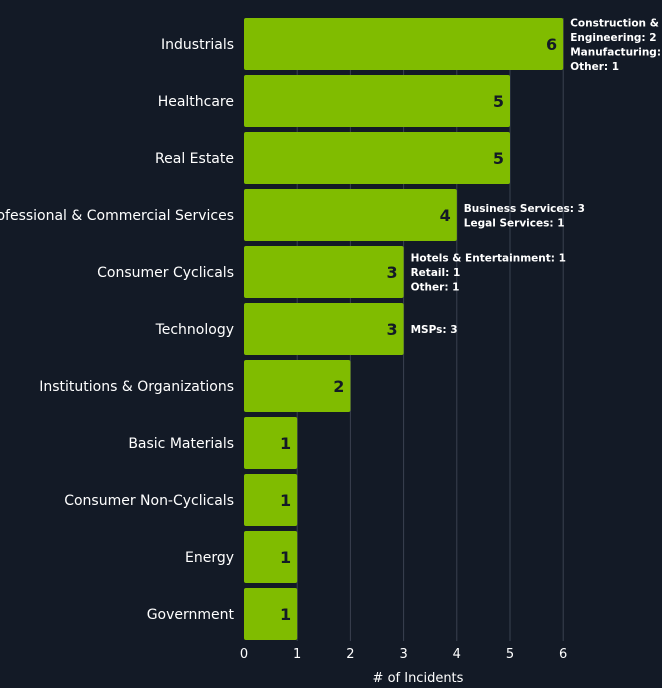 The height and width of the screenshot is (688, 662). I want to click on annotation-label: Construction &, so click(614, 23).